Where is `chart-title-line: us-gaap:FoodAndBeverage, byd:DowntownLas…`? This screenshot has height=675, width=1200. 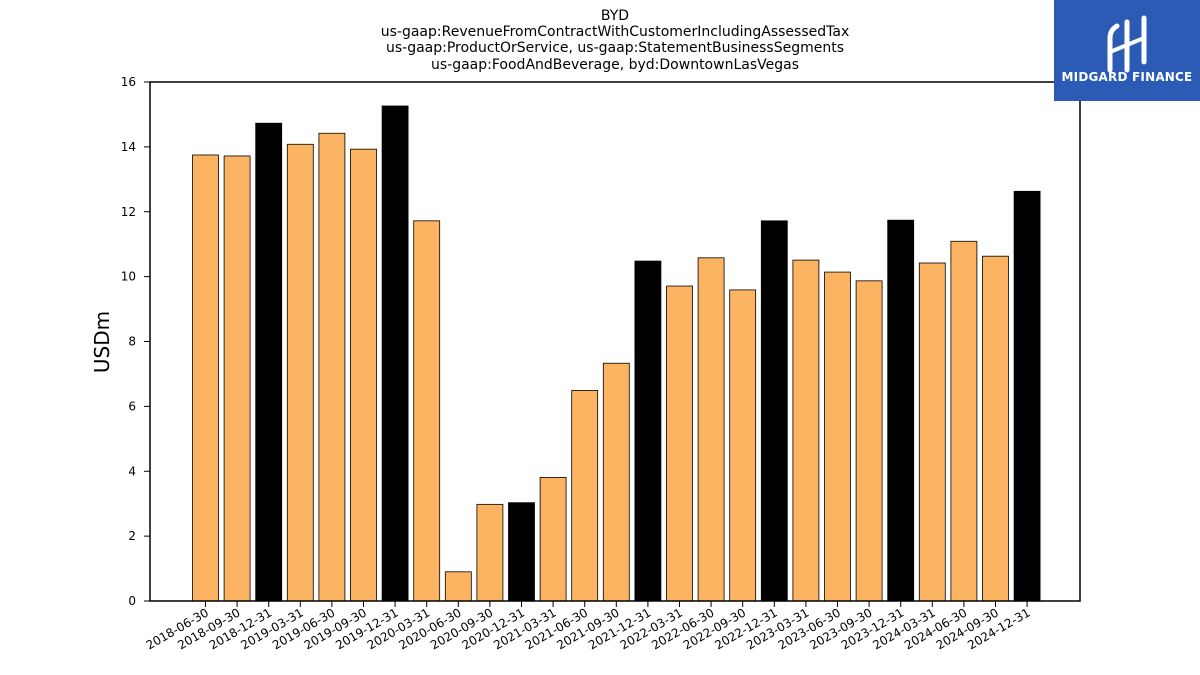 chart-title-line: us-gaap:FoodAndBeverage, byd:DowntownLas… is located at coordinates (615, 65).